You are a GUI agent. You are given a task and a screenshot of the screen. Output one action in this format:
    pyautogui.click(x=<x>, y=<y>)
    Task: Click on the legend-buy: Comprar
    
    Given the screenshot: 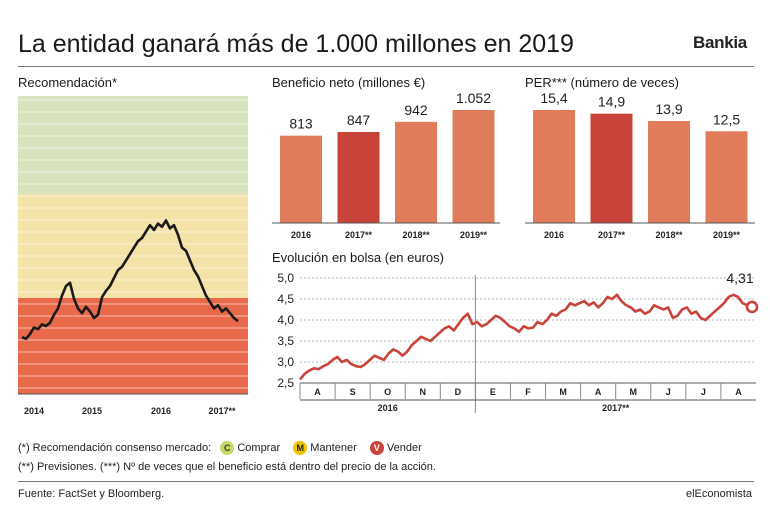 What is the action you would take?
    pyautogui.click(x=259, y=447)
    